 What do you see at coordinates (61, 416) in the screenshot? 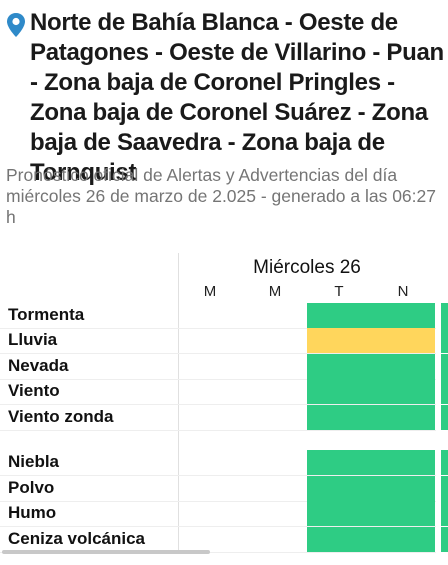
I see `row-label: Viento zonda` at bounding box center [61, 416].